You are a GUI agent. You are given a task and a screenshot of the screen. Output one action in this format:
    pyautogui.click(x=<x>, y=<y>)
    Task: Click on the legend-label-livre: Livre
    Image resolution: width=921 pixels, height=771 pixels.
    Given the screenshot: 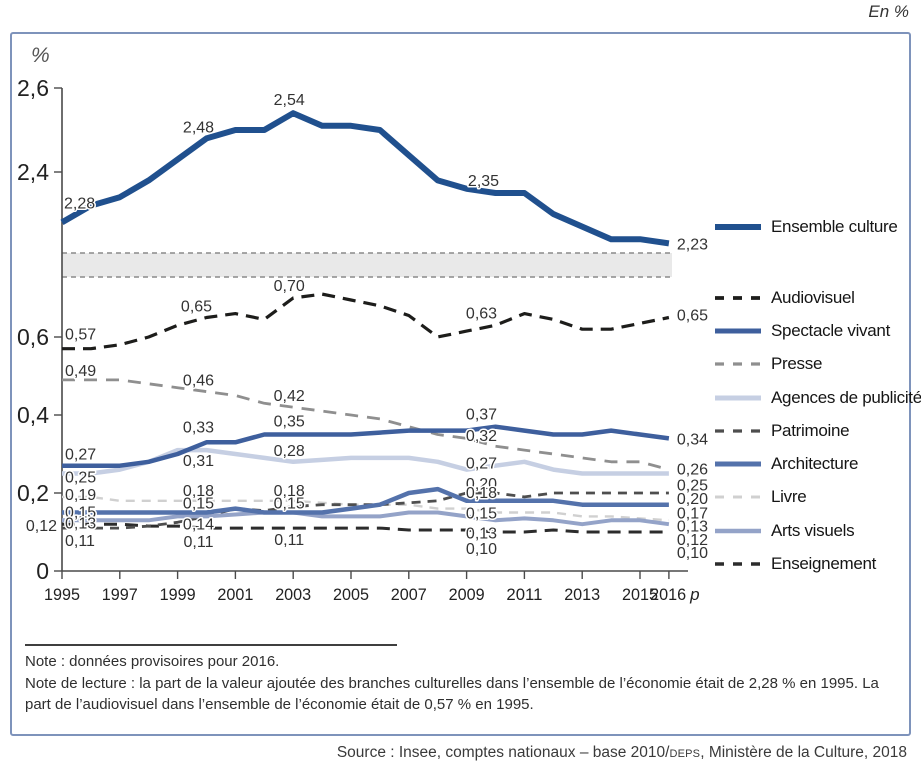 What is the action you would take?
    pyautogui.click(x=789, y=496)
    